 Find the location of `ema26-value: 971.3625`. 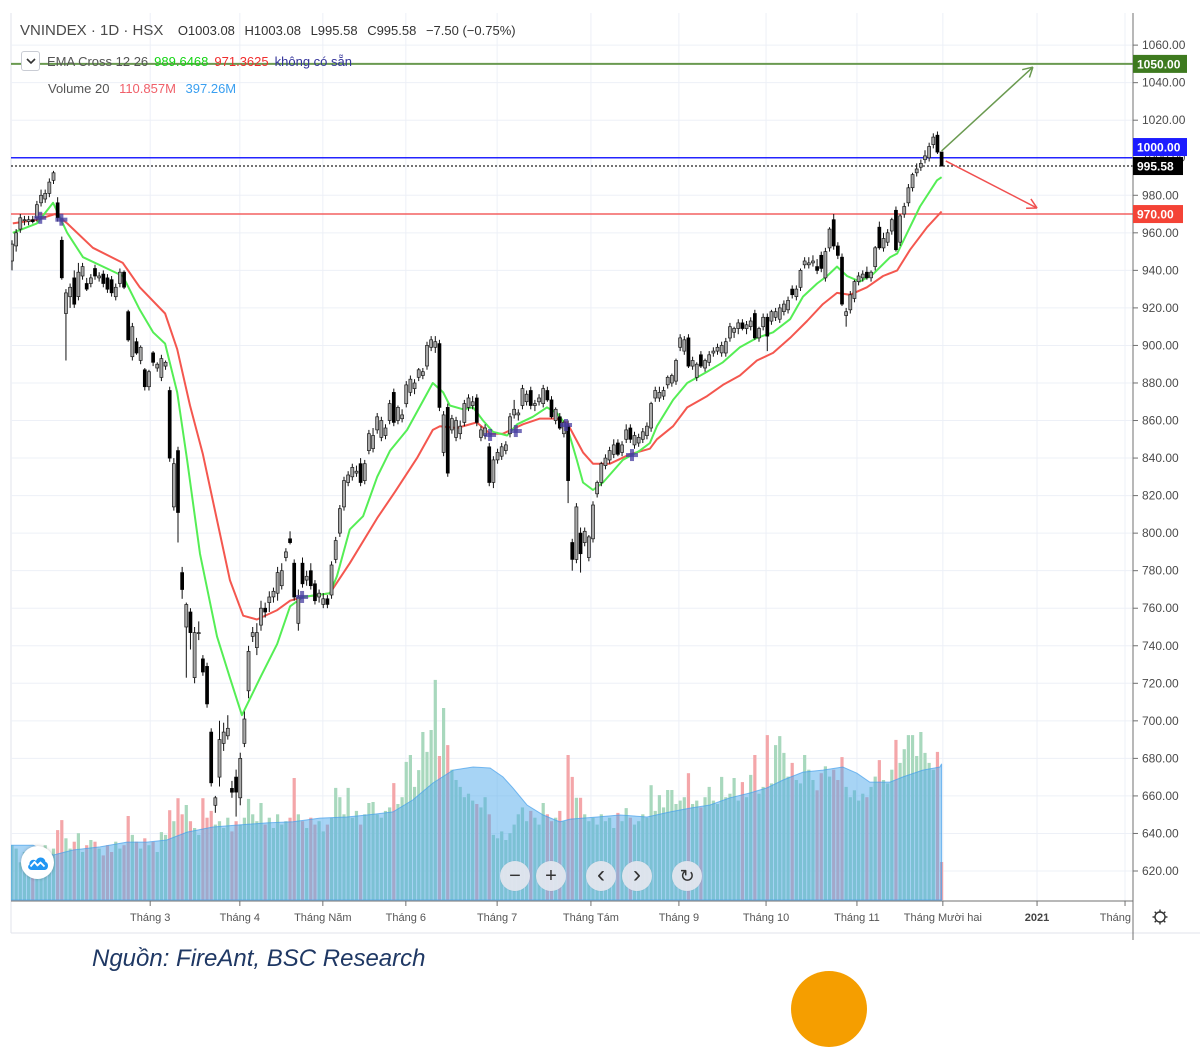

ema26-value: 971.3625 is located at coordinates (241, 61).